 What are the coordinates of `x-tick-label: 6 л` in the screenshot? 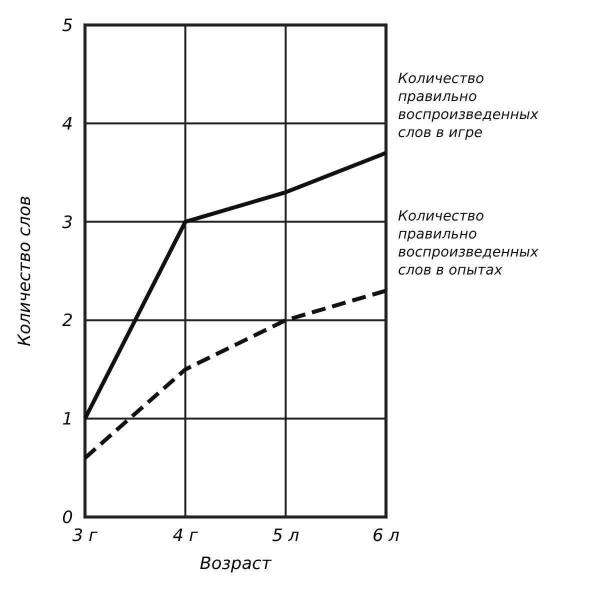 It's located at (386, 536).